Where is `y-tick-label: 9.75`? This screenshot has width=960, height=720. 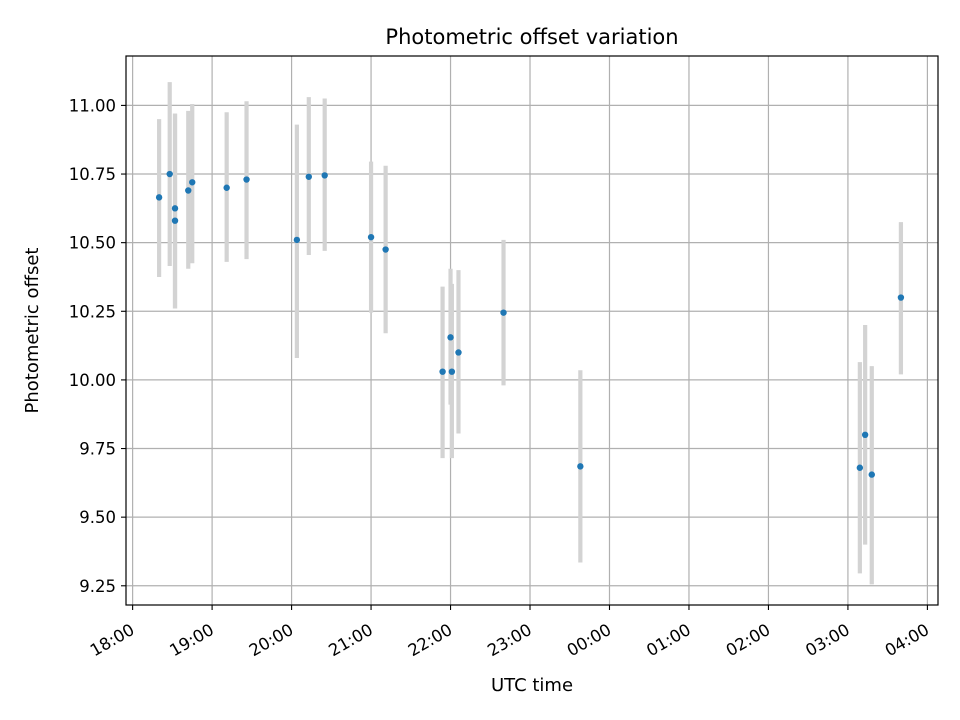 y-tick-label: 9.75 is located at coordinates (97, 449).